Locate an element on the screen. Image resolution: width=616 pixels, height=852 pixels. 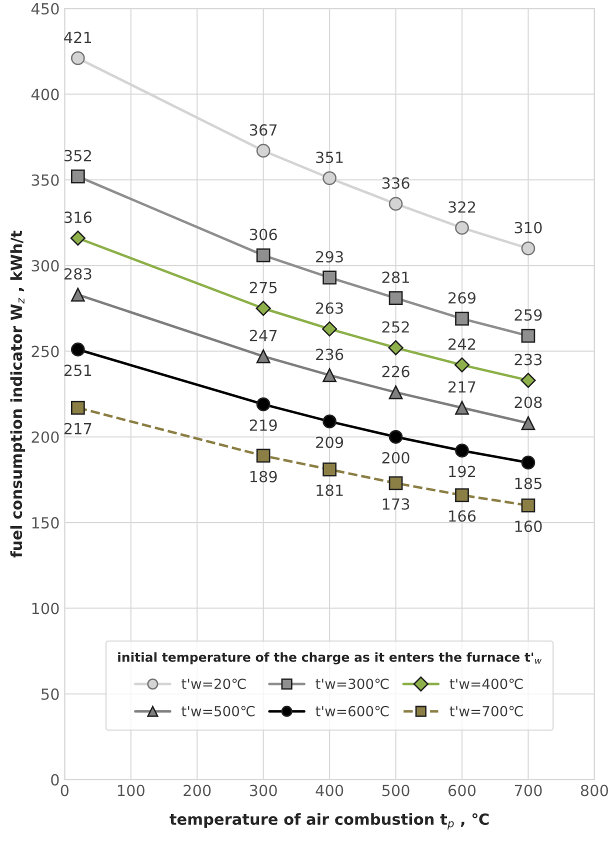
legend-label: t'w=600℃ is located at coordinates (352, 711).